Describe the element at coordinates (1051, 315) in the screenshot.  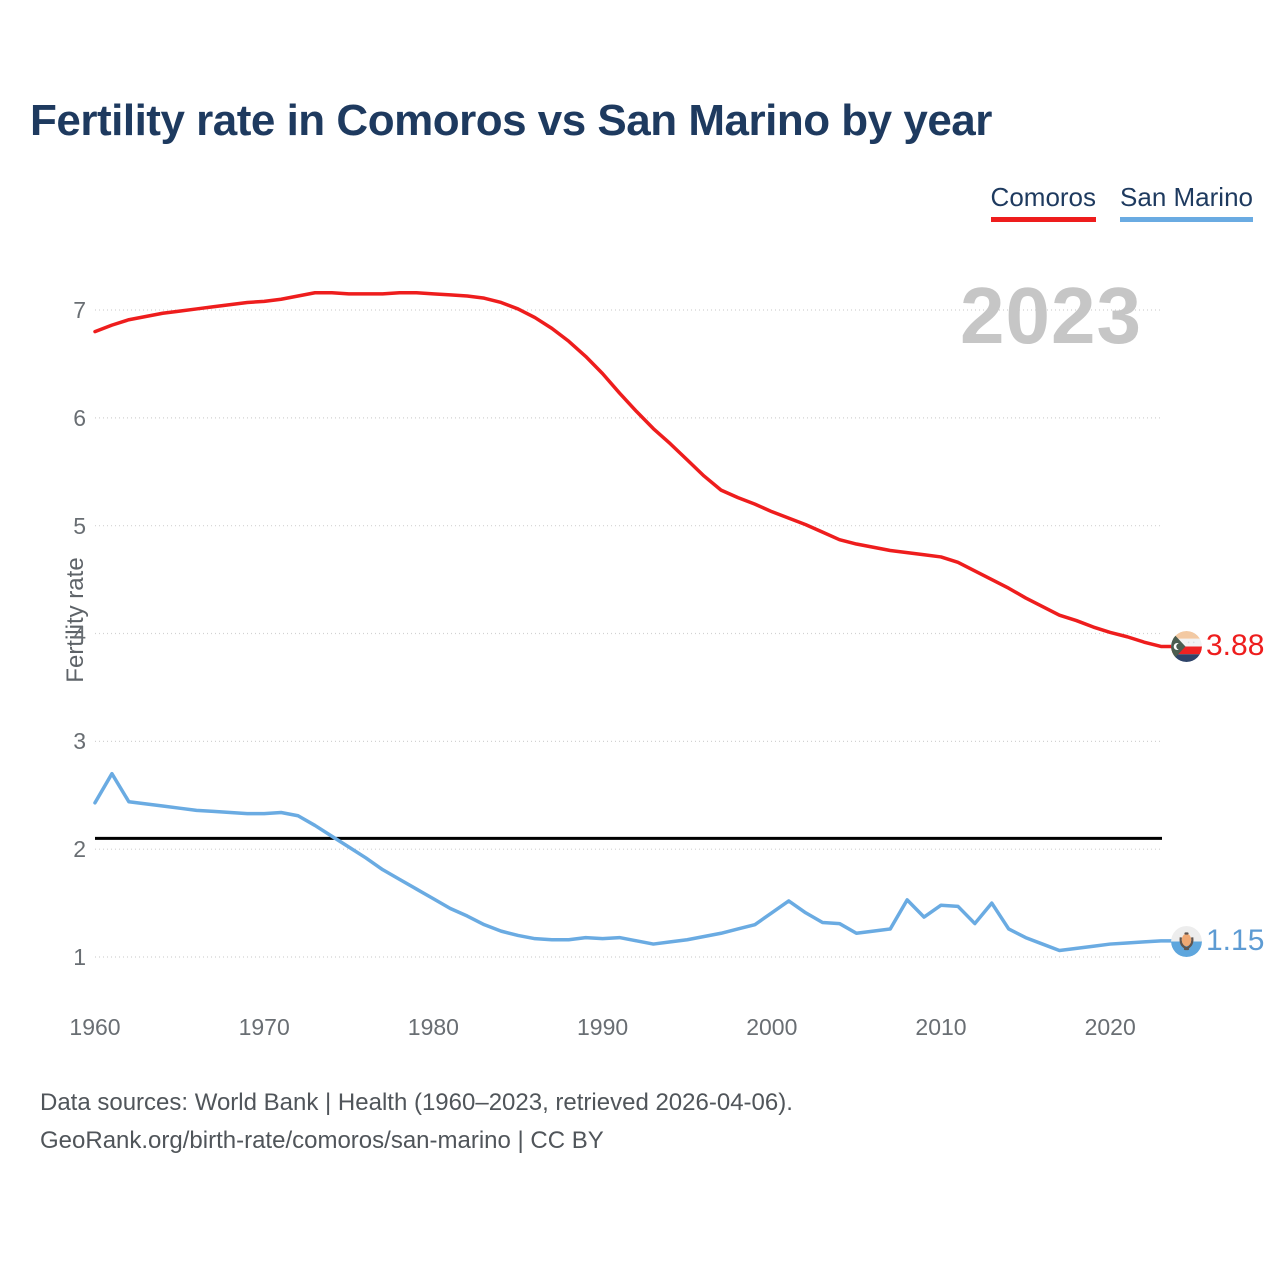
I see `year-watermark: 2023` at that location.